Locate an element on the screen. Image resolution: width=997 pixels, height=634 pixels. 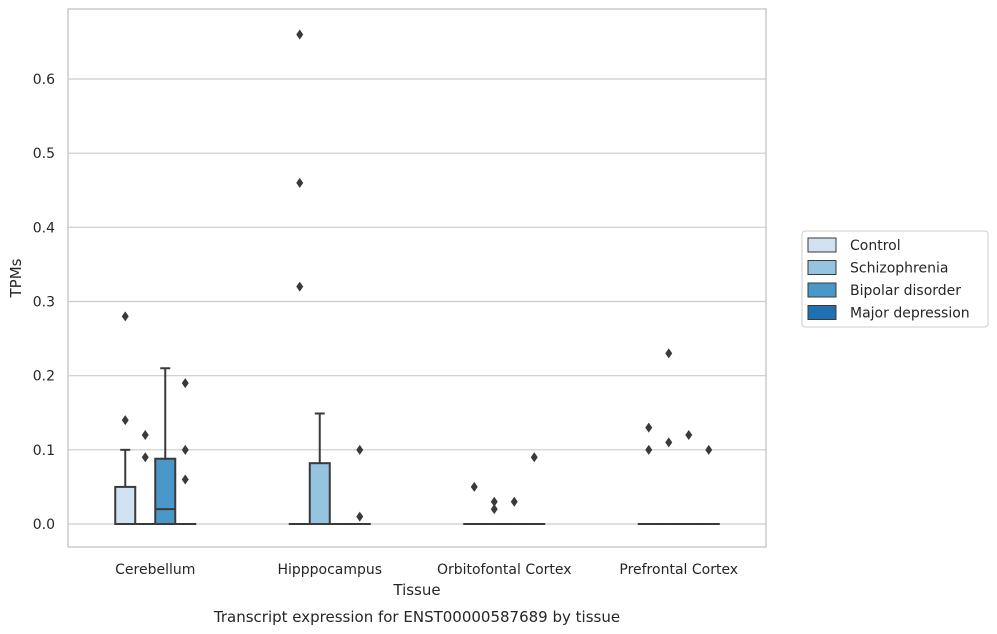
y-tick-label: 0.3 is located at coordinates (44, 303).